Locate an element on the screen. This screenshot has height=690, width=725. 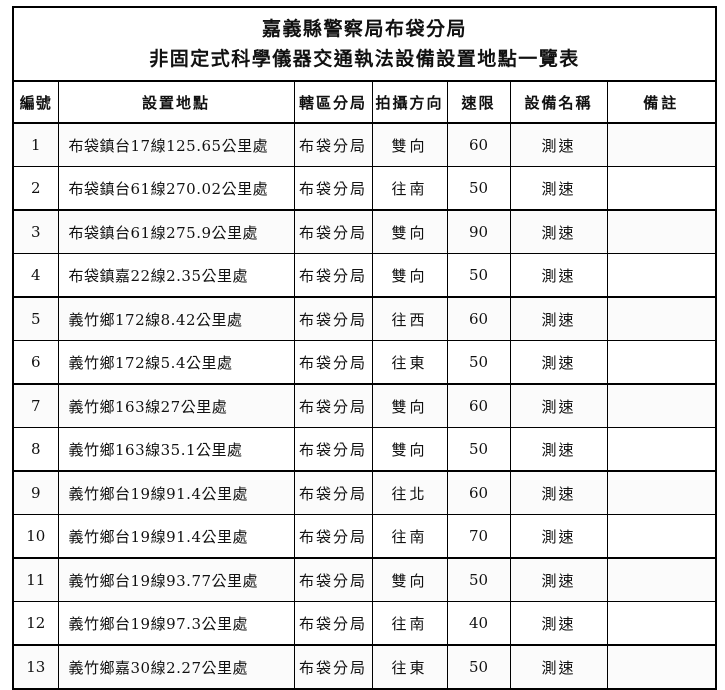
table-row: 7 義竹鄉163線27公里處 布袋分局 雙向 60 測速 is located at coordinates (364, 405).